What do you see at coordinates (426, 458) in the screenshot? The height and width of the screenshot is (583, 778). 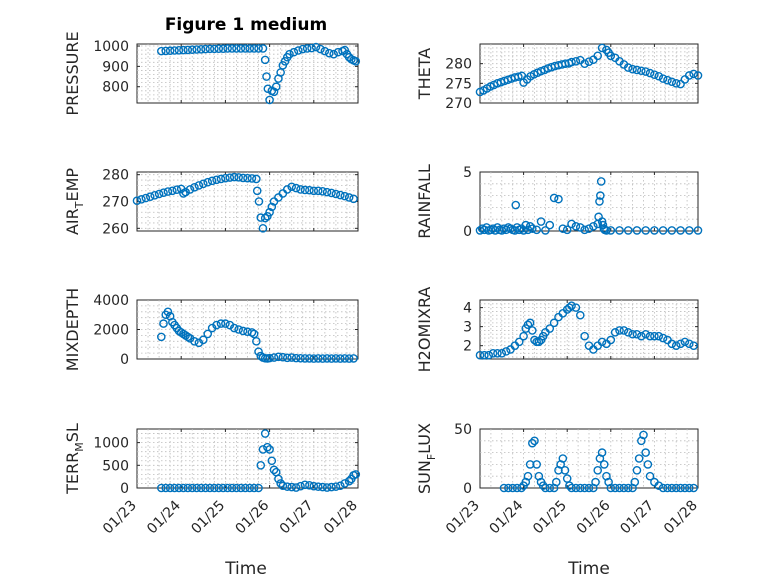 I see `y-axis-label-7: SUNFLUX` at bounding box center [426, 458].